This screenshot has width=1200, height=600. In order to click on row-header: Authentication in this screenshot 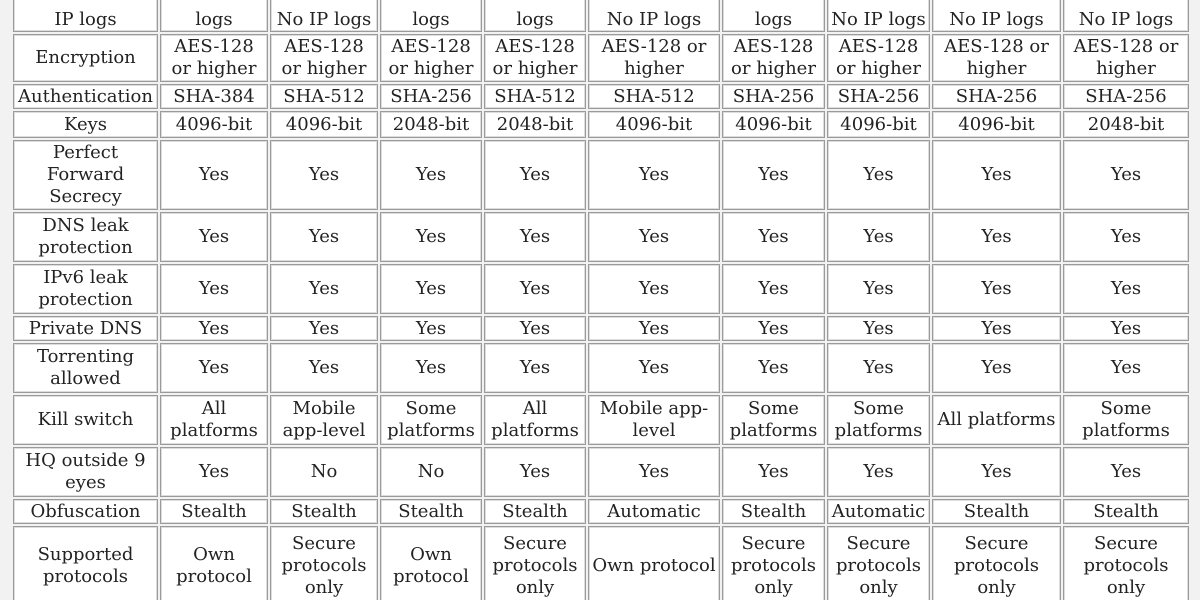, I will do `click(85, 96)`.